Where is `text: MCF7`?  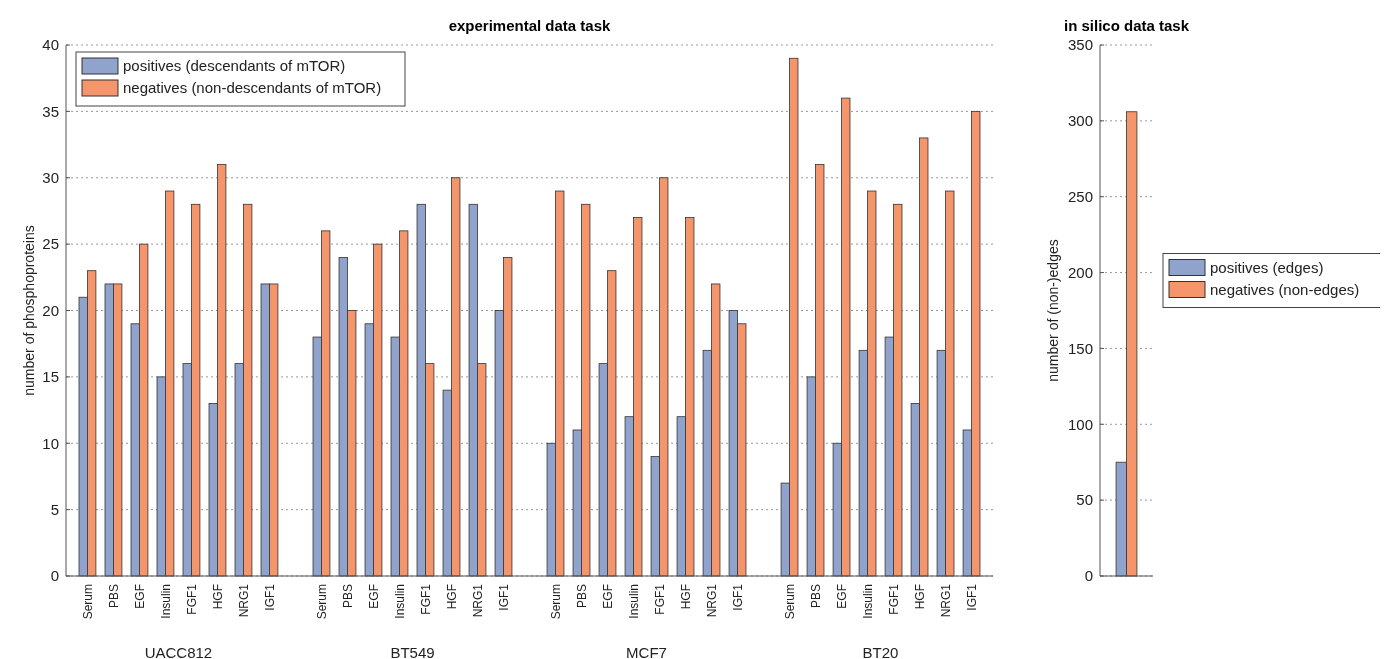 text: MCF7 is located at coordinates (646, 651).